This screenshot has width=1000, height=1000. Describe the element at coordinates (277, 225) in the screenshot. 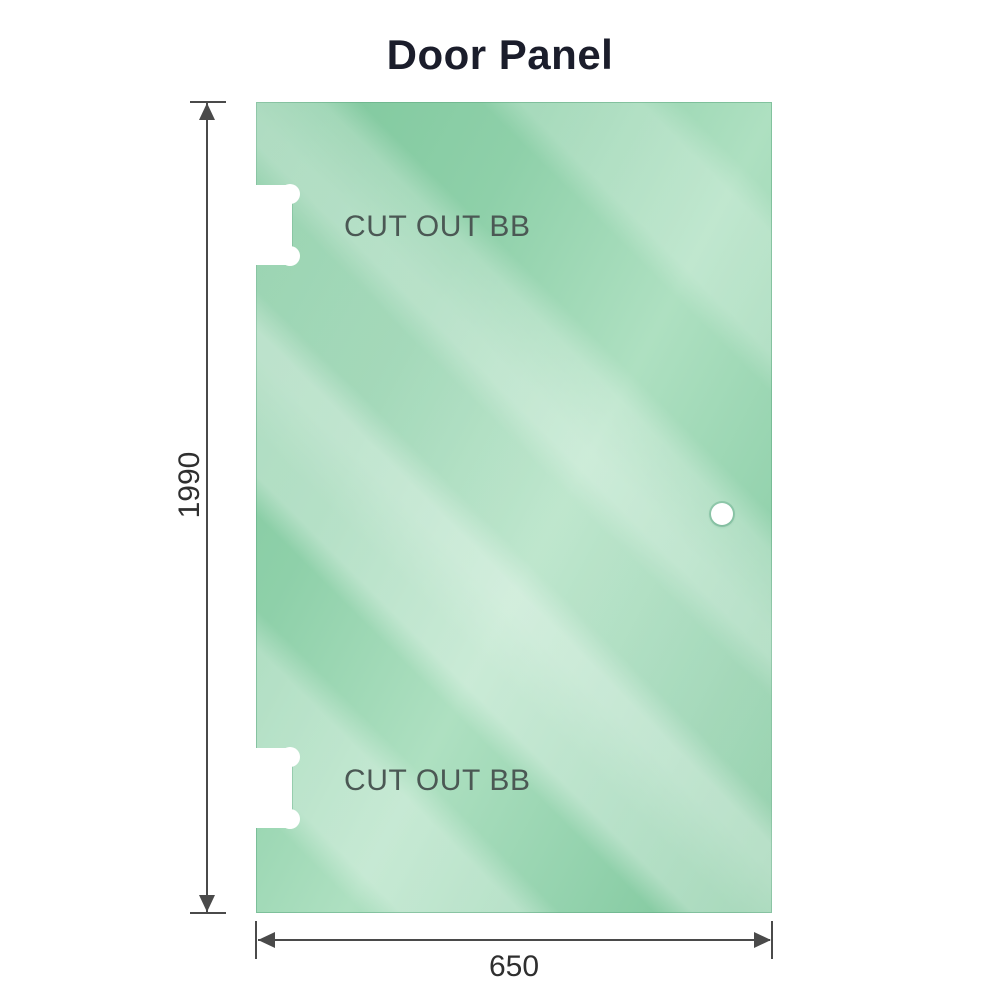

I see `cutout-upper` at that location.